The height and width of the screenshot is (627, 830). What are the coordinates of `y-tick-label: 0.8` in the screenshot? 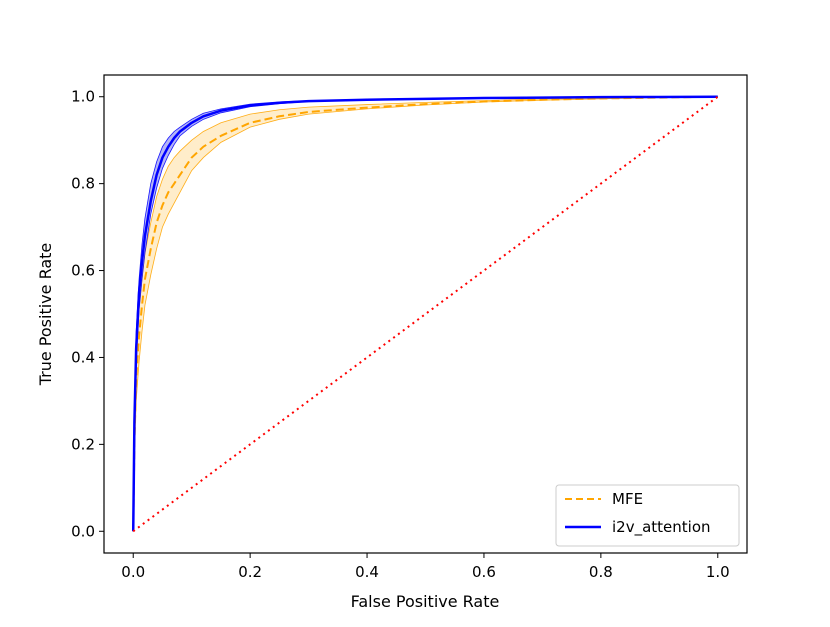 It's located at (83, 184).